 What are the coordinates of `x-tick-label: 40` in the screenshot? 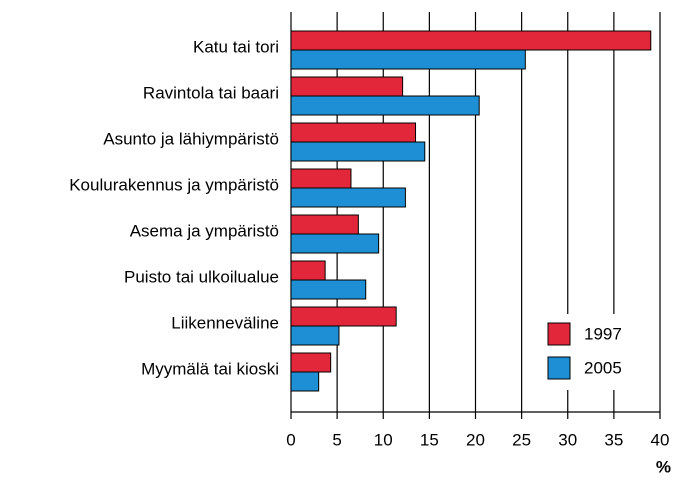 It's located at (660, 439).